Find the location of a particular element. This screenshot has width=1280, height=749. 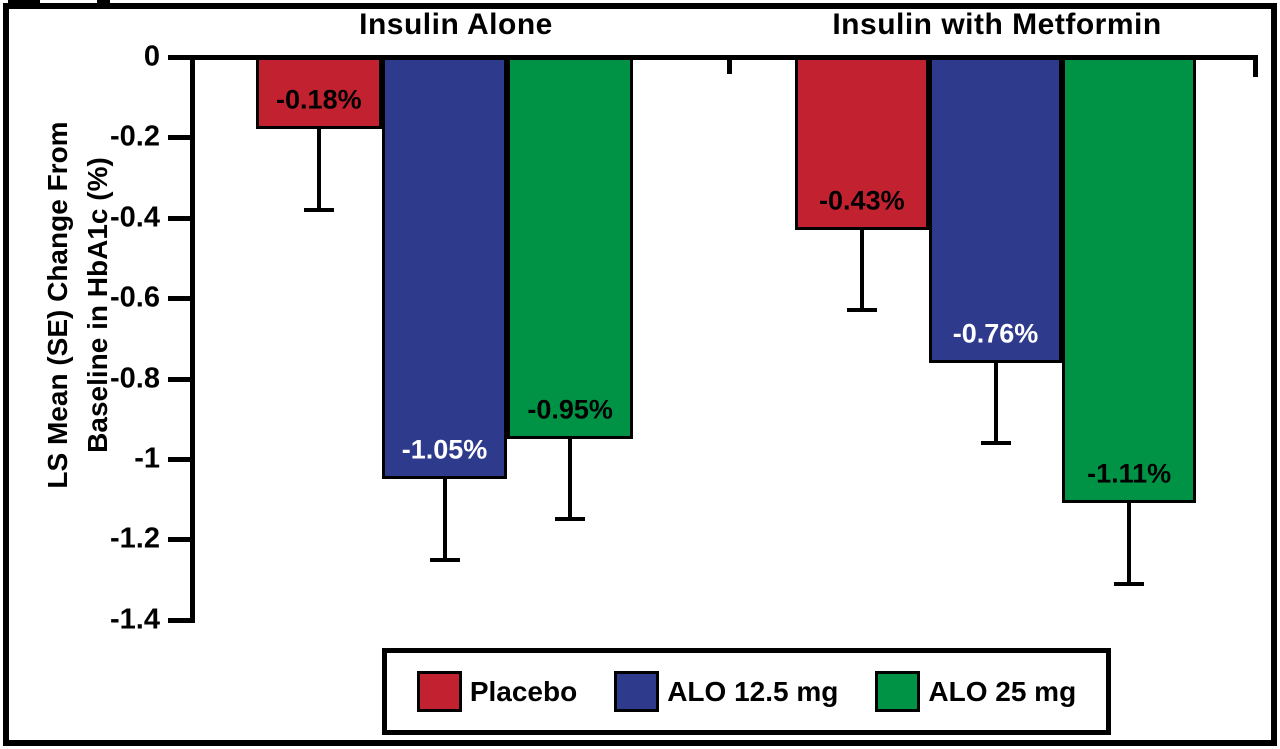

bar-alo-12-5-mg-insulin-alone is located at coordinates (444, 268).